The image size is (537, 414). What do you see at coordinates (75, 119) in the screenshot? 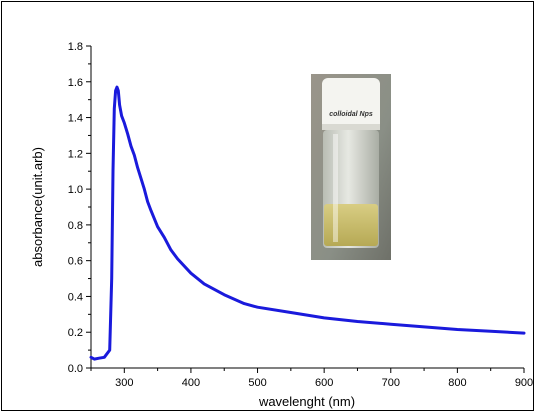
I see `y-tick-label: 1.4` at bounding box center [75, 119].